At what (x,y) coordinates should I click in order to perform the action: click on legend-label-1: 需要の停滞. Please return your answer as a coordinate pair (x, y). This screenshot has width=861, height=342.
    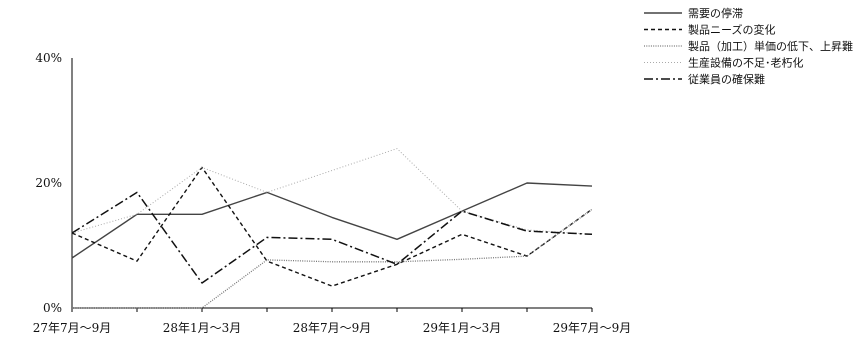
    Looking at the image, I should click on (715, 13).